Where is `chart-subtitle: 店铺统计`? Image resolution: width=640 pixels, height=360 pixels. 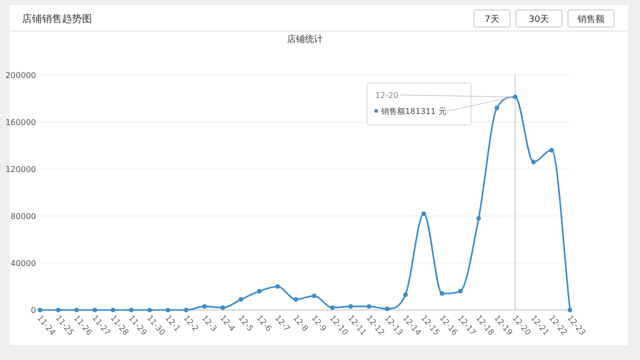
chart-subtitle: 店铺统计 is located at coordinates (305, 39).